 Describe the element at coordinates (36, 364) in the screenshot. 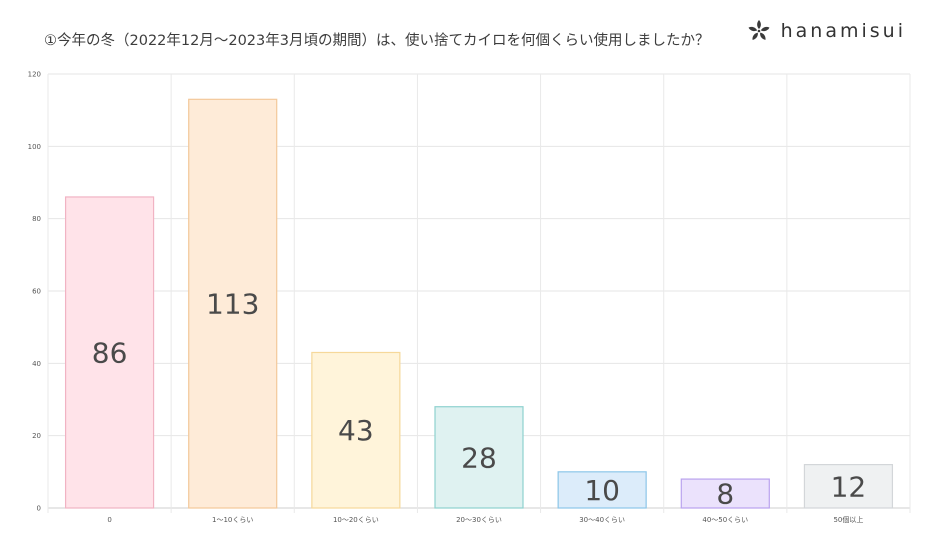

I see `y-tick-label: 40` at that location.